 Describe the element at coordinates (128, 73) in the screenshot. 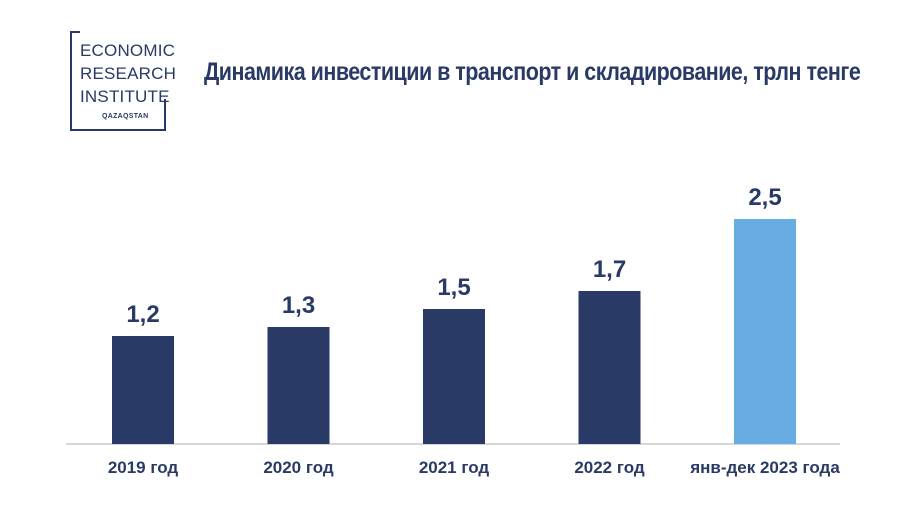

I see `logo-line-2: RESEARCH` at that location.